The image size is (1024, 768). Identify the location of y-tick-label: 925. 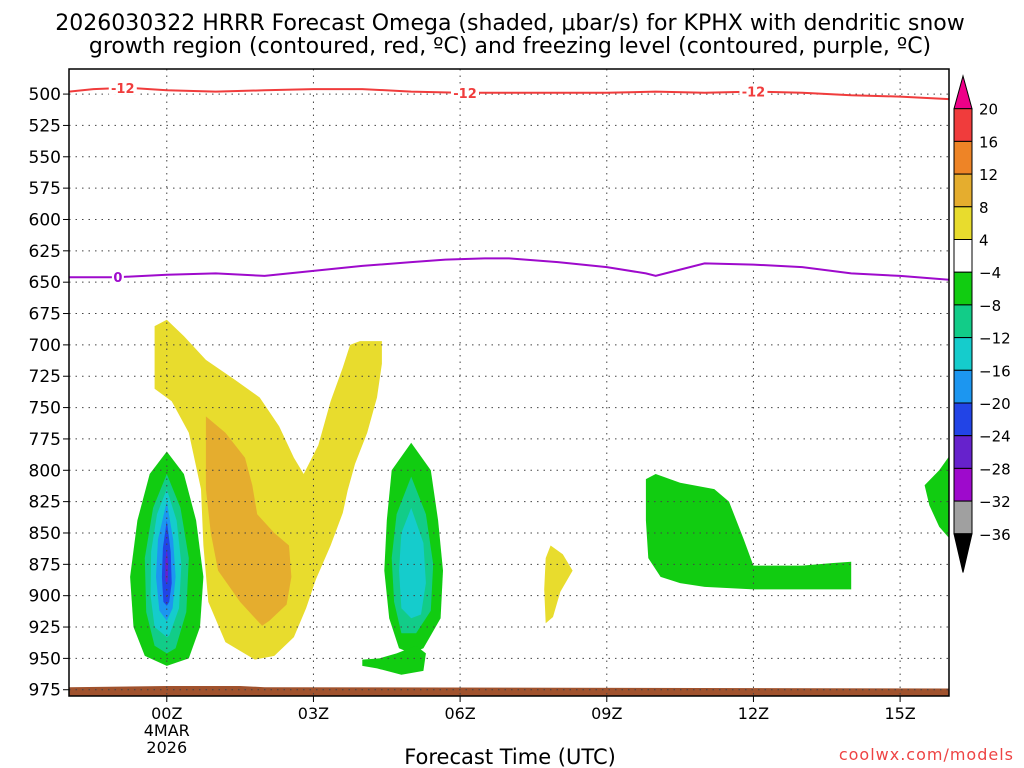
(45, 628).